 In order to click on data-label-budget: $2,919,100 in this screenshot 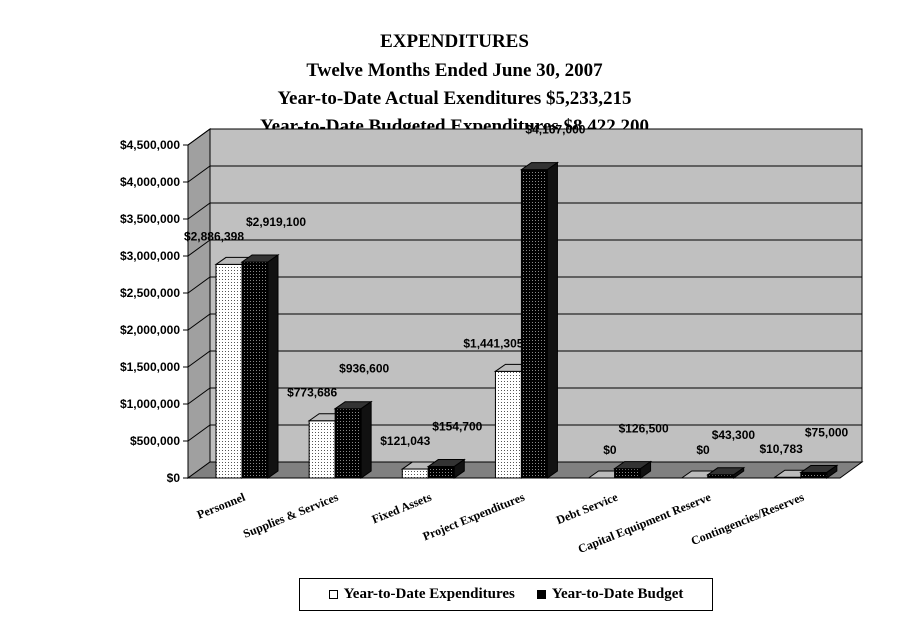, I will do `click(276, 222)`.